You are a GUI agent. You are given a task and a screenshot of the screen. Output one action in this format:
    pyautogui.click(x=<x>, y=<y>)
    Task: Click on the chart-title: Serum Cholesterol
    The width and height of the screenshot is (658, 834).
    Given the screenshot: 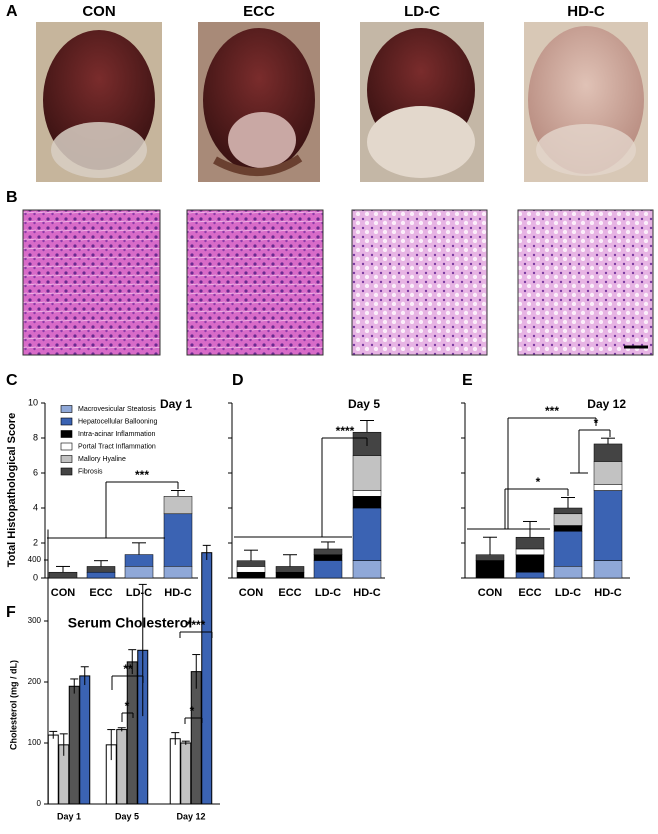 What is the action you would take?
    pyautogui.click(x=130, y=623)
    